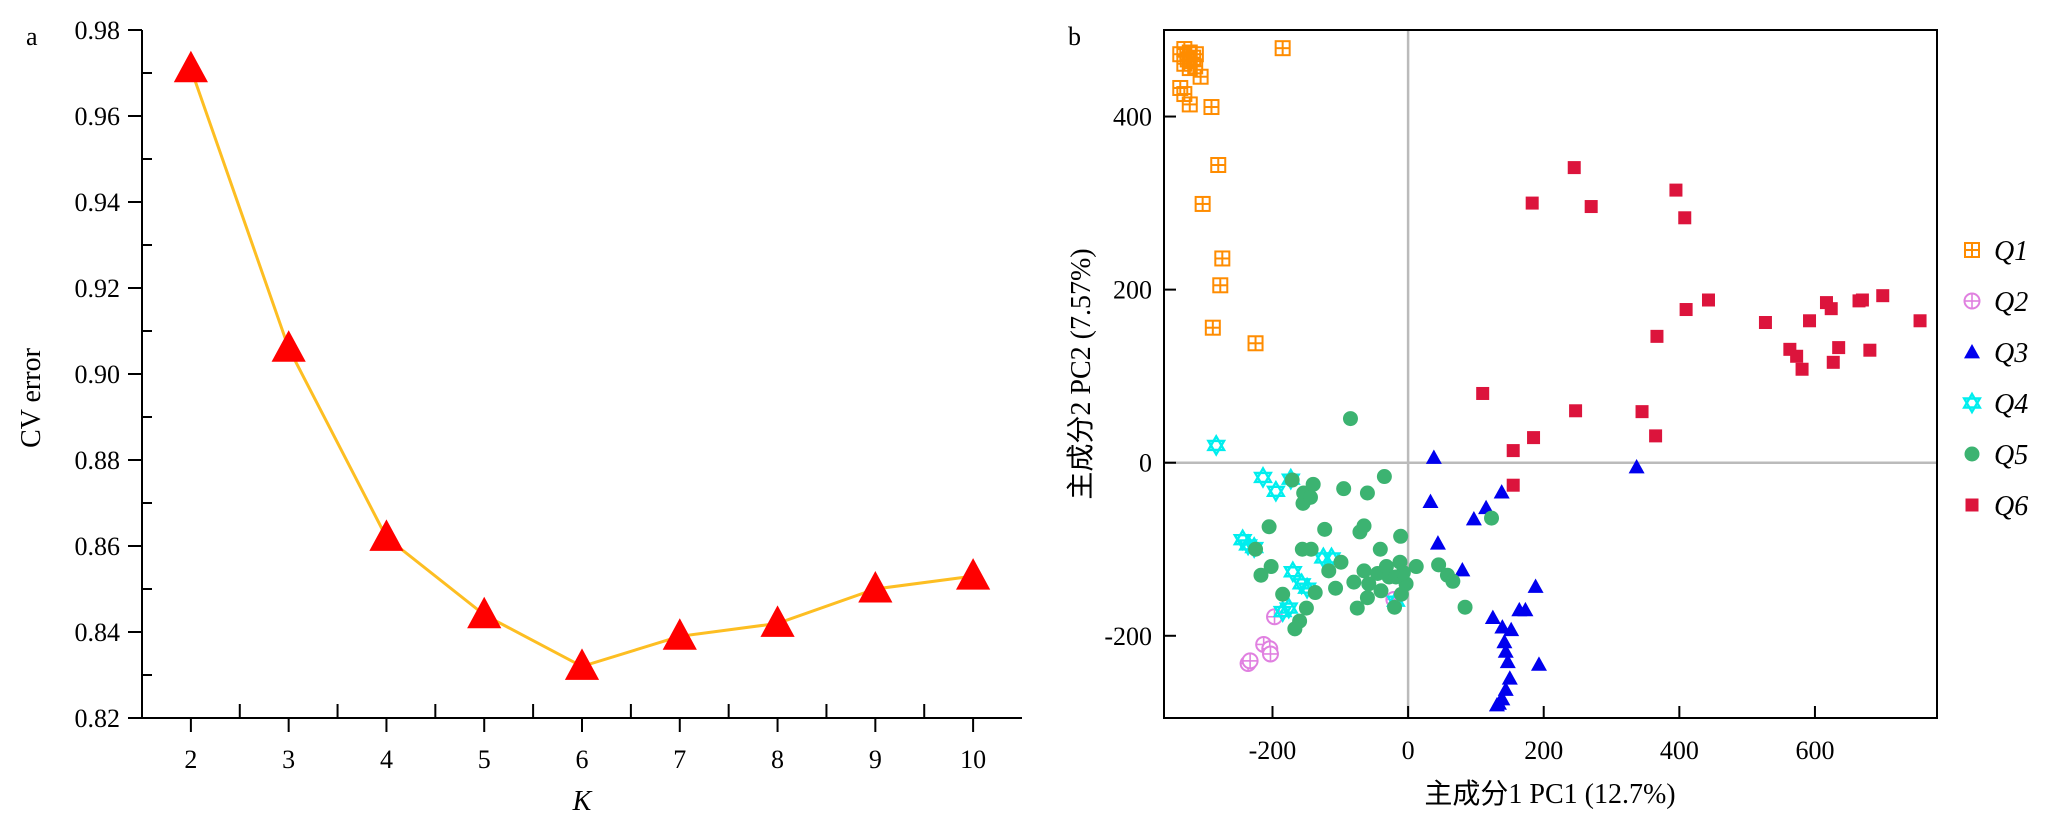 This screenshot has height=835, width=2051. Describe the element at coordinates (2011, 251) in the screenshot. I see `legend-label-q1: Q1` at that location.